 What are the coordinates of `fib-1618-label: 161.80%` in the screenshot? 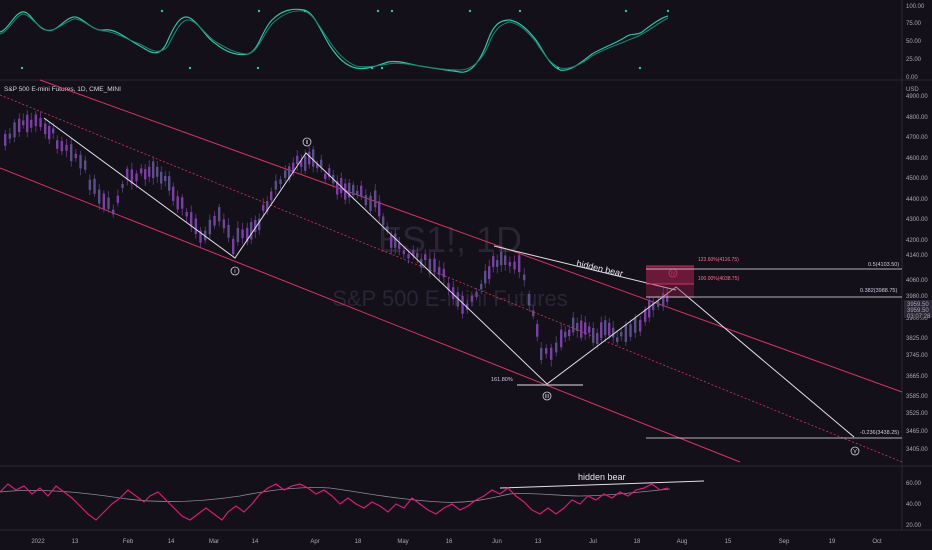 It's located at (502, 380).